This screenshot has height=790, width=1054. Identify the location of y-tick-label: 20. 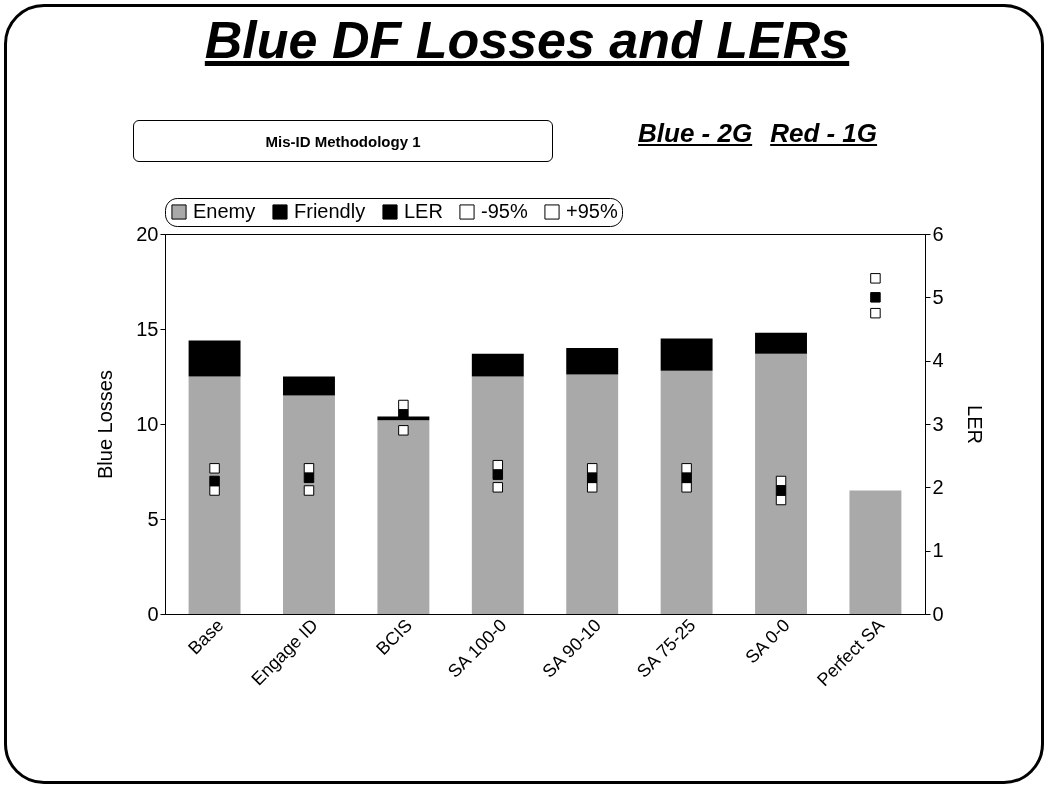
(147, 233).